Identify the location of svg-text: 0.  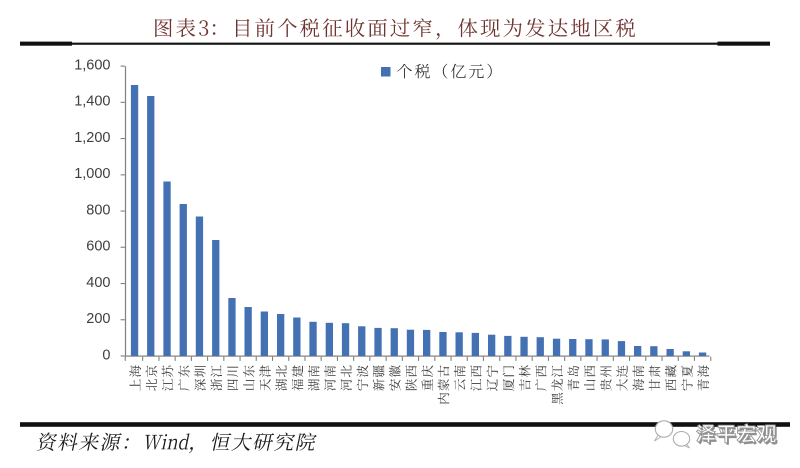
(106, 355).